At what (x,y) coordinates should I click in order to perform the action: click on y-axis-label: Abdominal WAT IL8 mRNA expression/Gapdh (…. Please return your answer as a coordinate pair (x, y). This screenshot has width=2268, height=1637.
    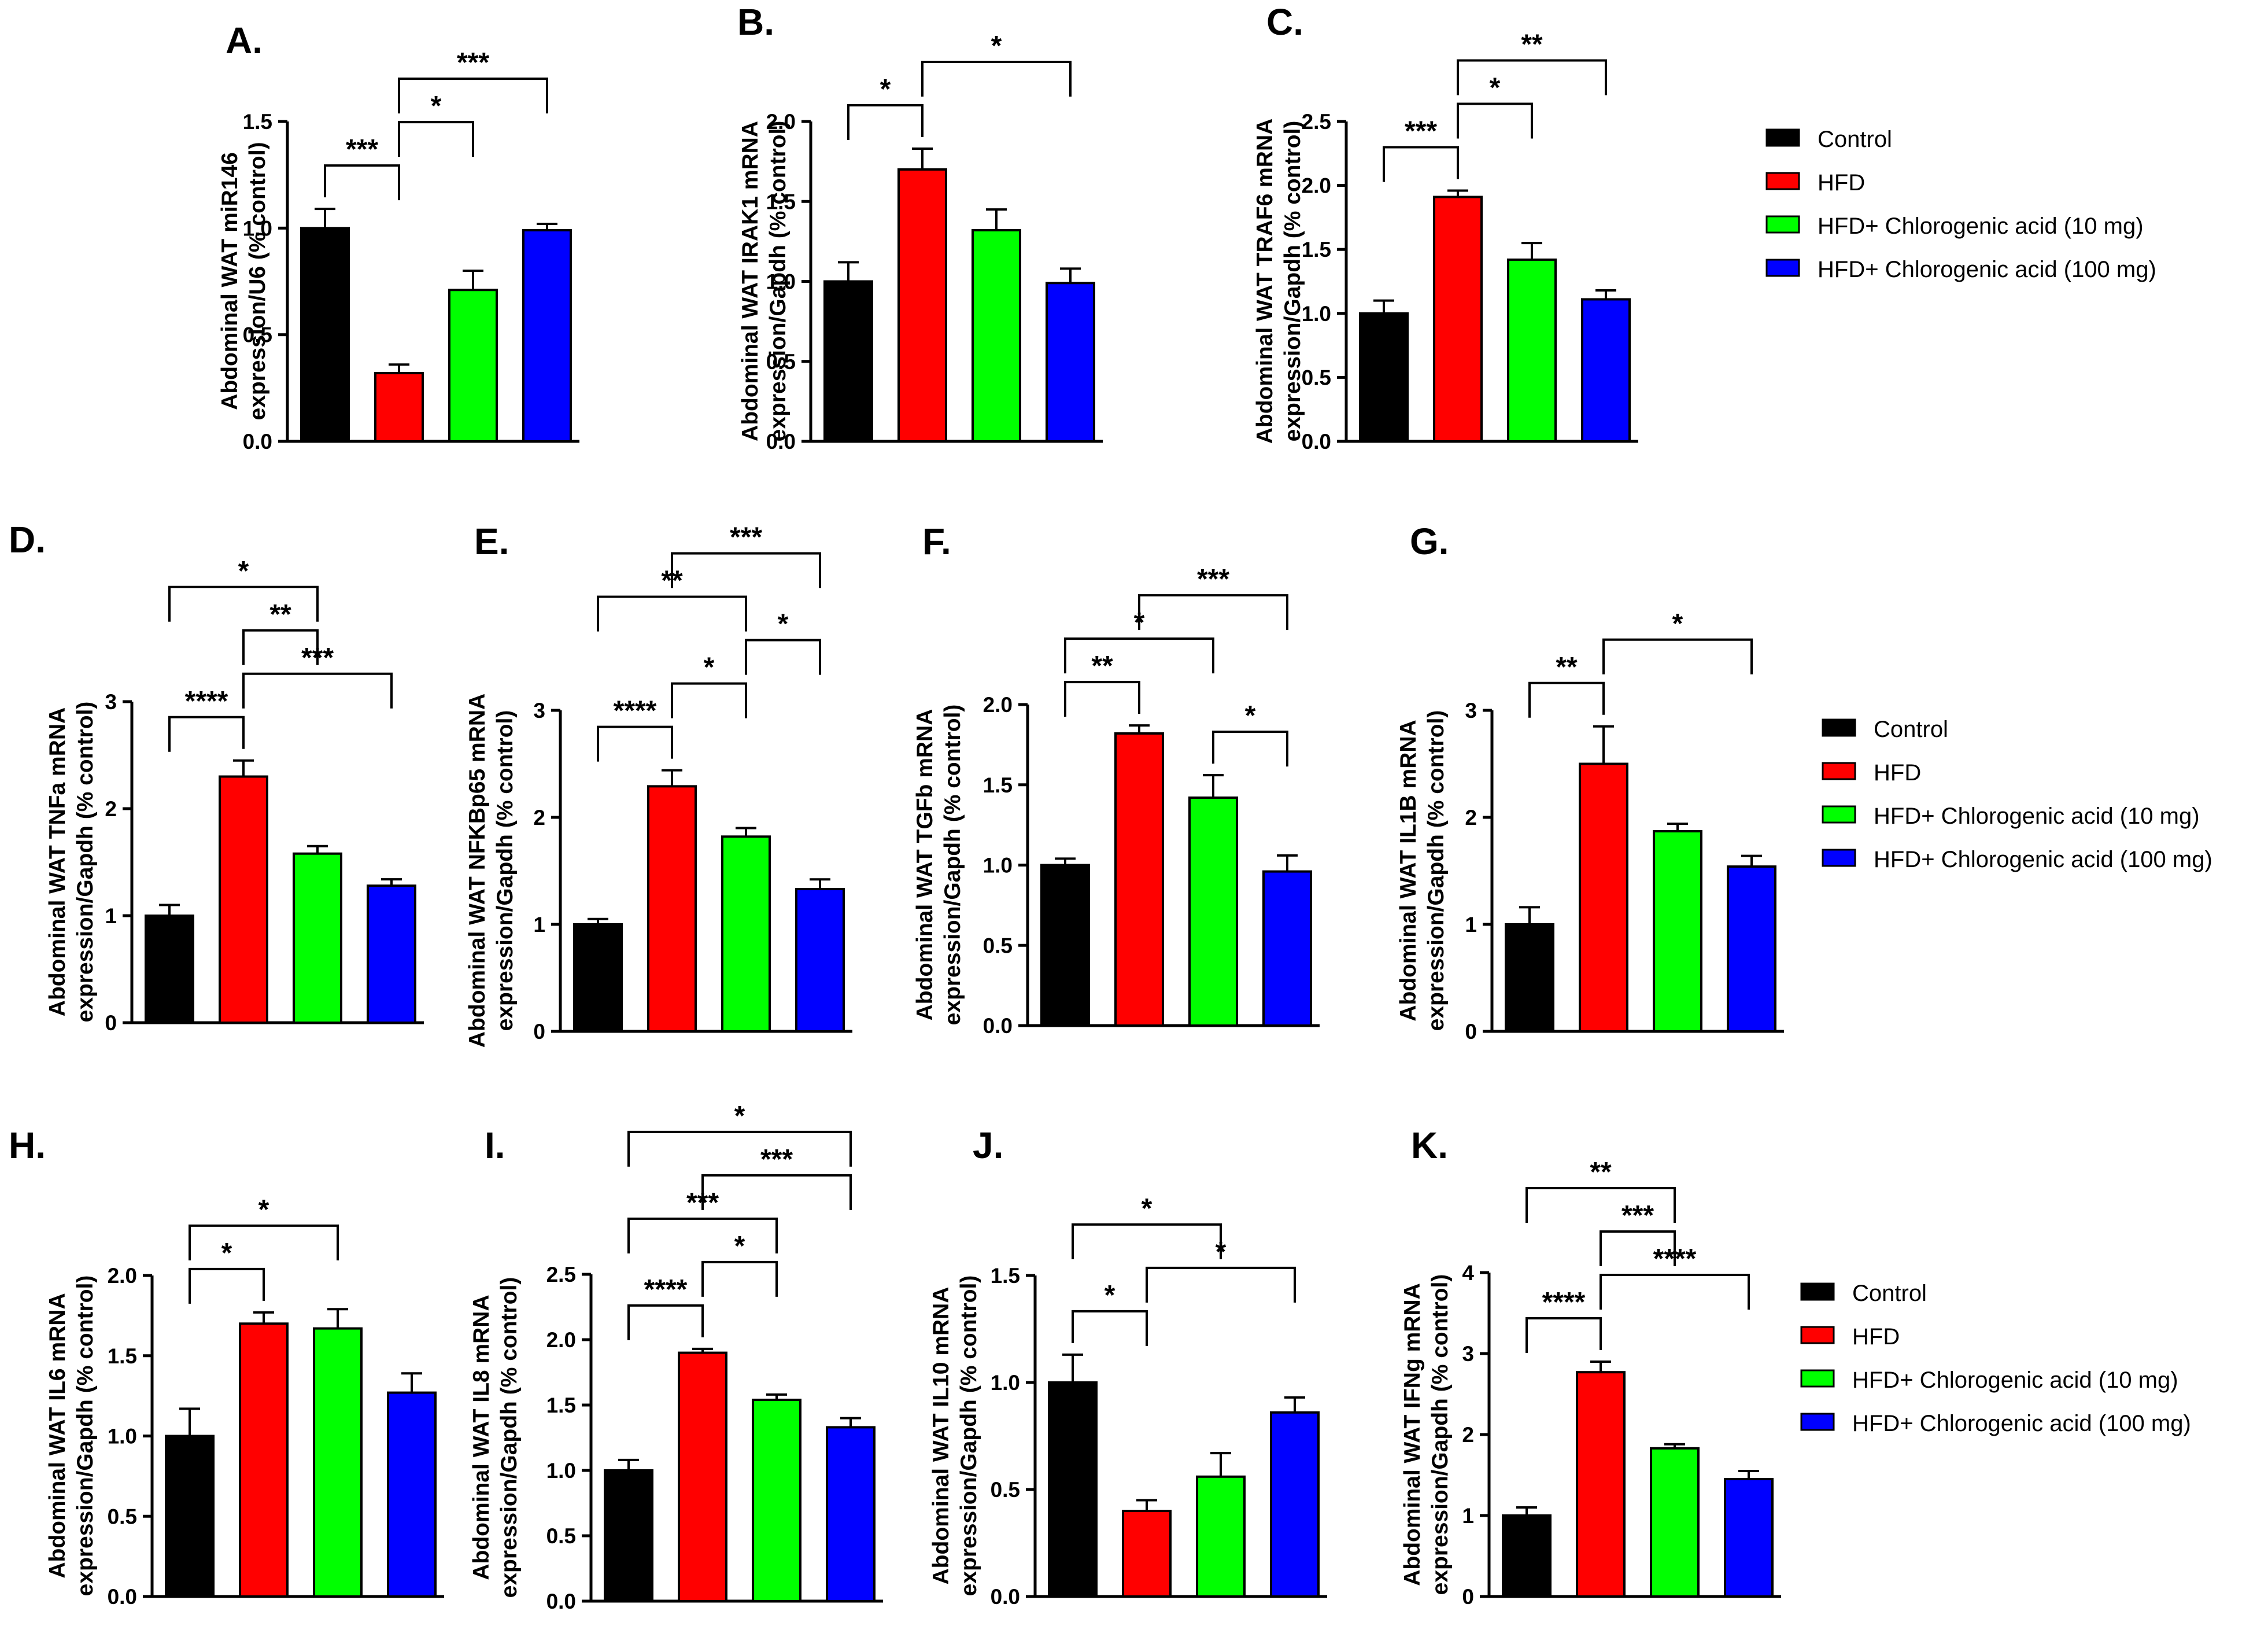
    Looking at the image, I should click on (496, 1437).